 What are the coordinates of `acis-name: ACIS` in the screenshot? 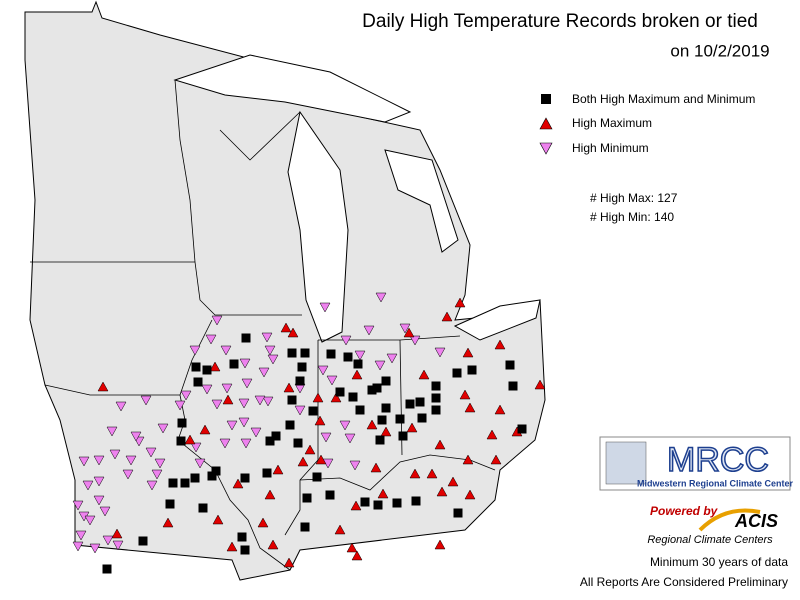 It's located at (756, 521).